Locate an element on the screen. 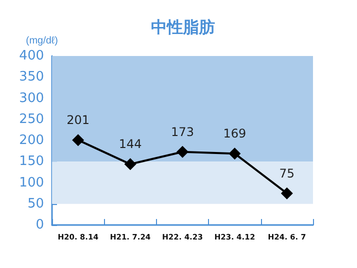 The width and height of the screenshot is (357, 268). y-tick-label: 50 is located at coordinates (35, 204).